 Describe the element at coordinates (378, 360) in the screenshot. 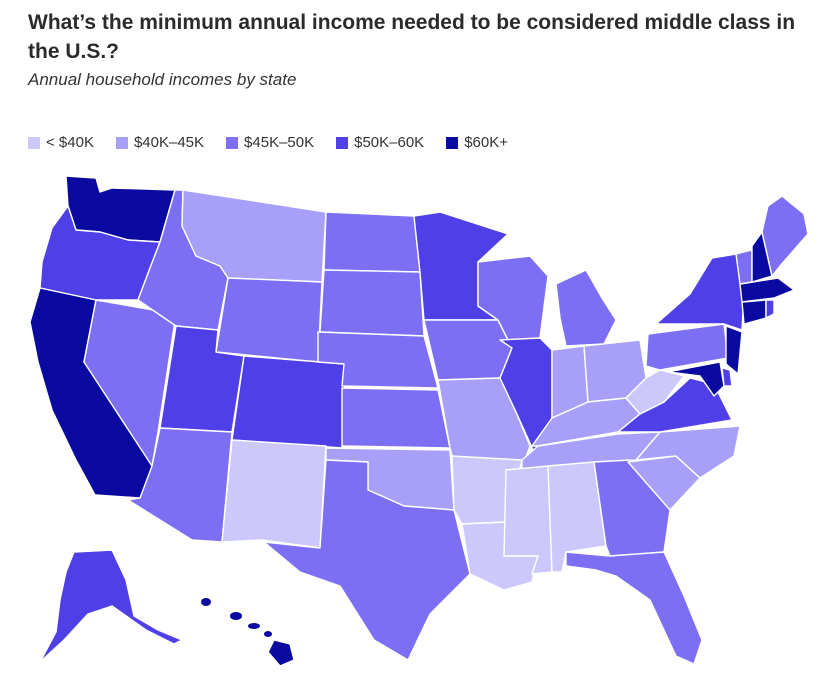

I see `state-ne` at that location.